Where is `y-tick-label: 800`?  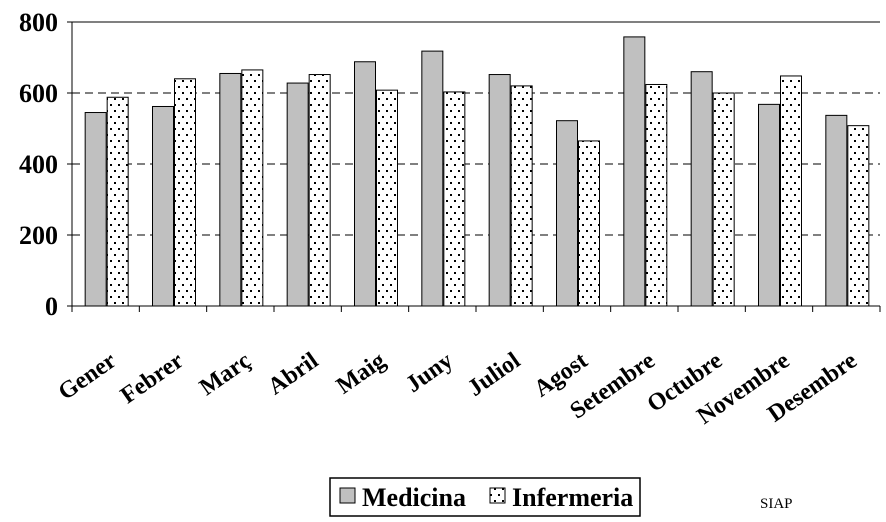 y-tick-label: 800 is located at coordinates (38, 22).